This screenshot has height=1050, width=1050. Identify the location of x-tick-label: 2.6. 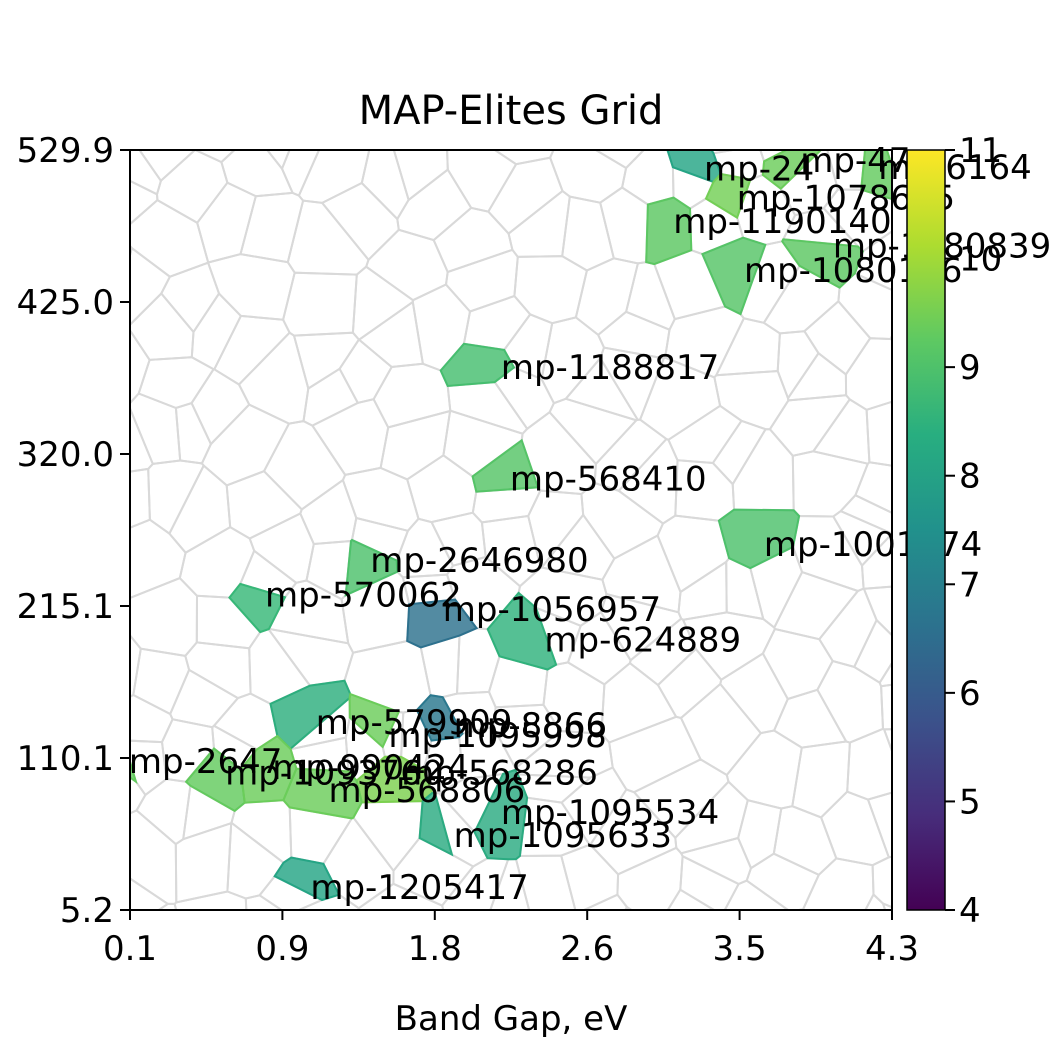
(587, 949).